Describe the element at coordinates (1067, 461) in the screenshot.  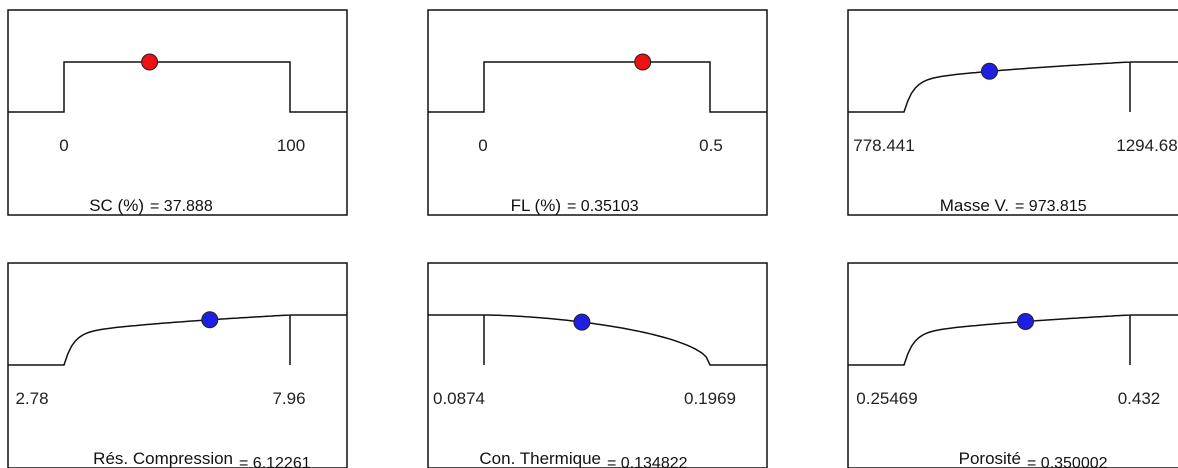
I see `response-value: = 0.350002` at that location.